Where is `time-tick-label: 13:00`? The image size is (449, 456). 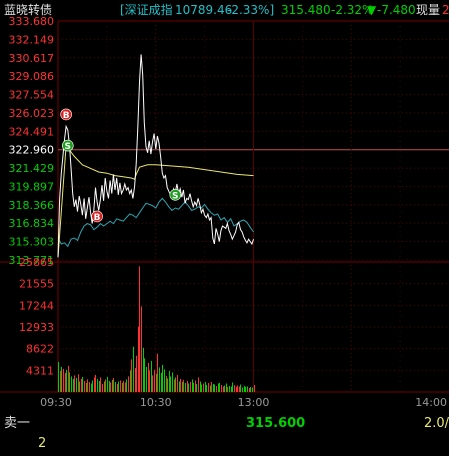
time-tick-label: 13:00 is located at coordinates (254, 402).